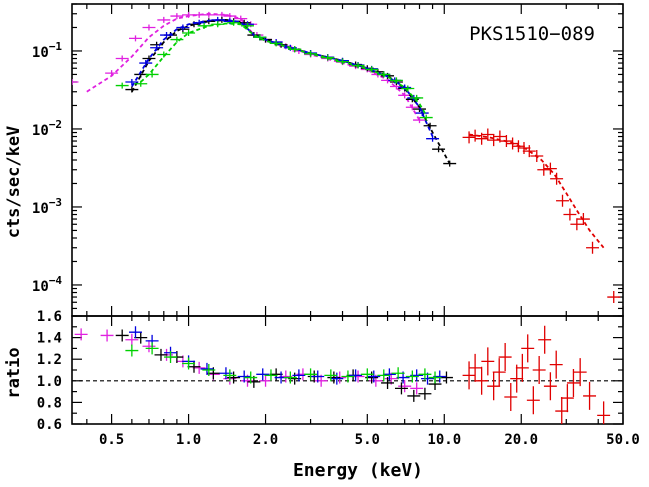  Describe the element at coordinates (49, 339) in the screenshot. I see `ratio-tick-label: 1.4` at that location.